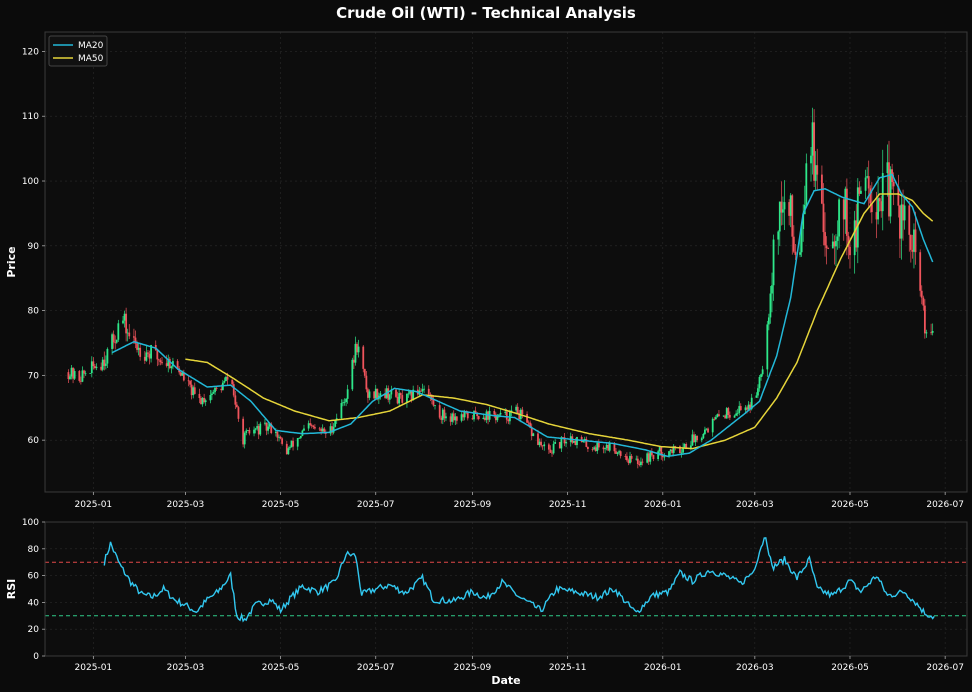 Image resolution: width=972 pixels, height=692 pixels. Describe the element at coordinates (376, 668) in the screenshot. I see `rsi-xtick-label: 2025-07` at that location.